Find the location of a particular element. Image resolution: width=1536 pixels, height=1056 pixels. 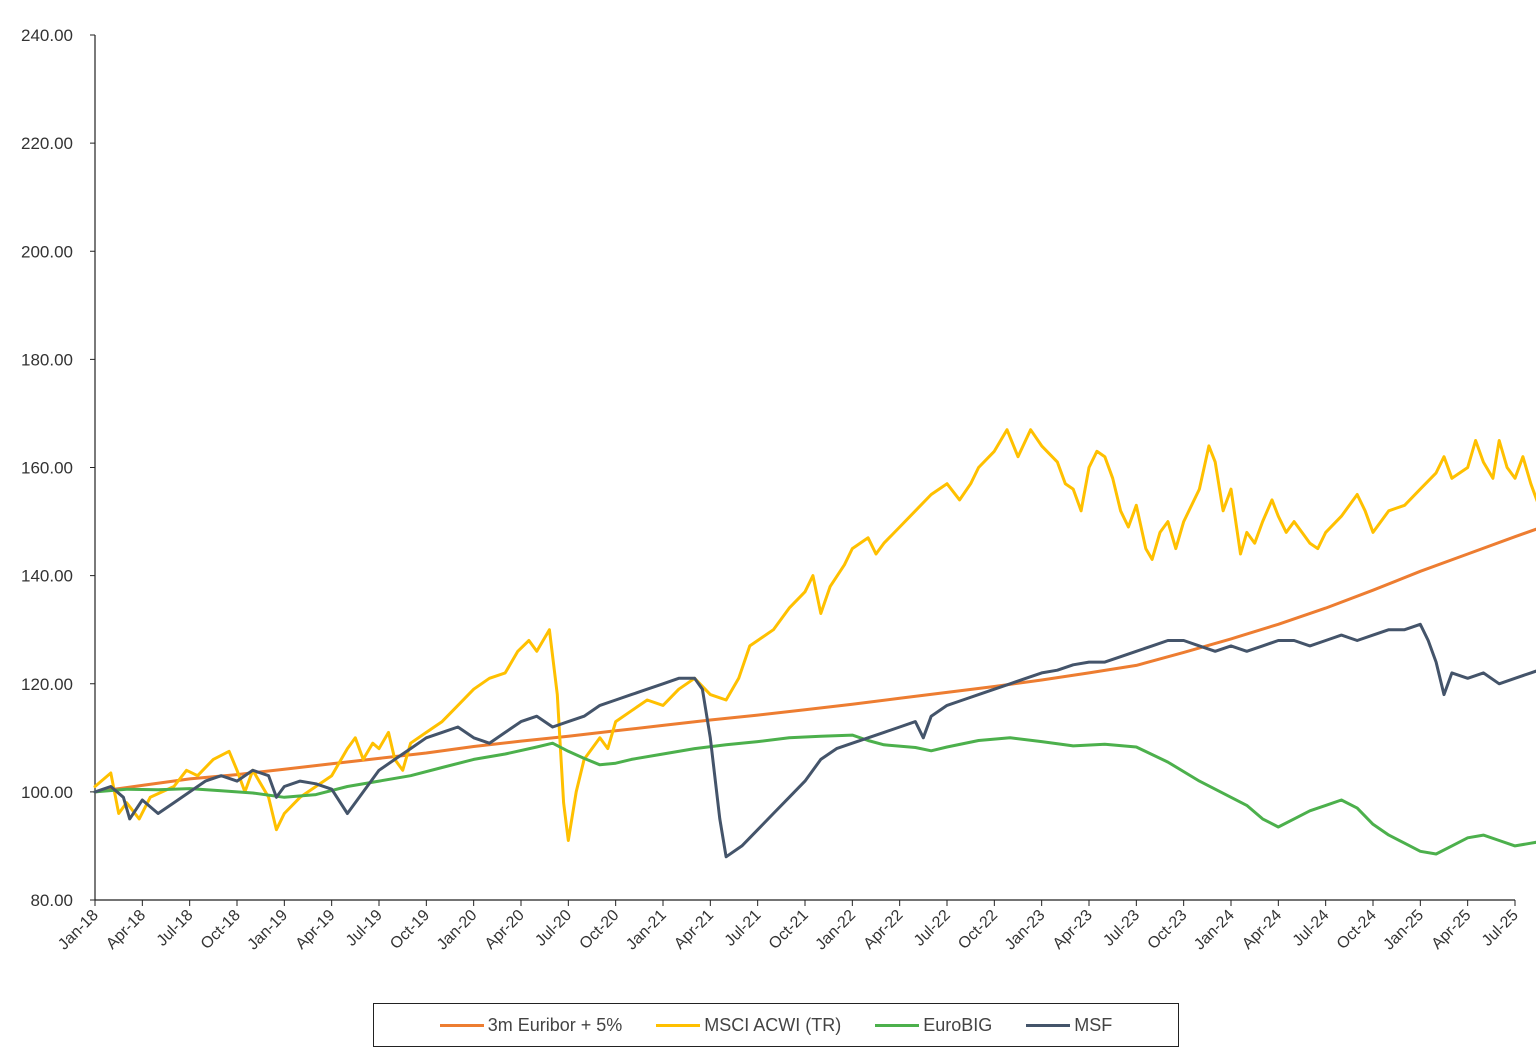

x-tick-label: Jul-21 is located at coordinates (743, 928).